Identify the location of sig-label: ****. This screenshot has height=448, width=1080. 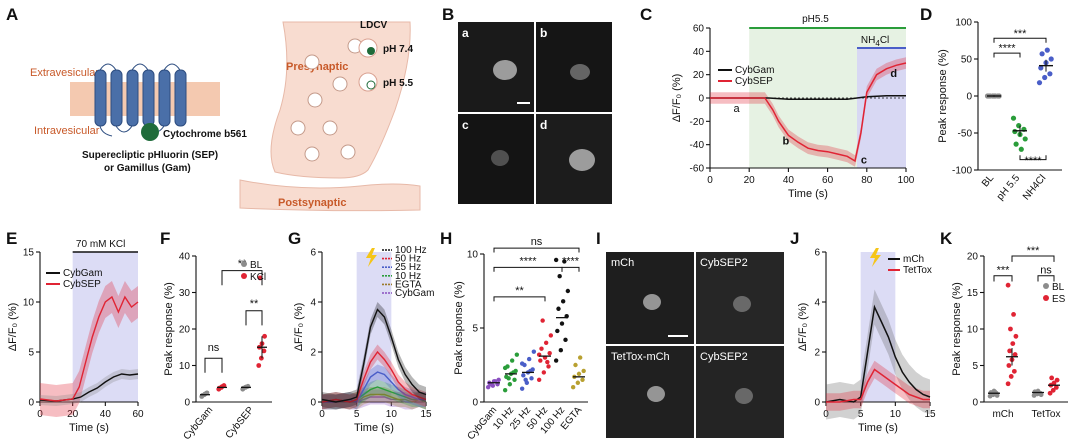
(1033, 161).